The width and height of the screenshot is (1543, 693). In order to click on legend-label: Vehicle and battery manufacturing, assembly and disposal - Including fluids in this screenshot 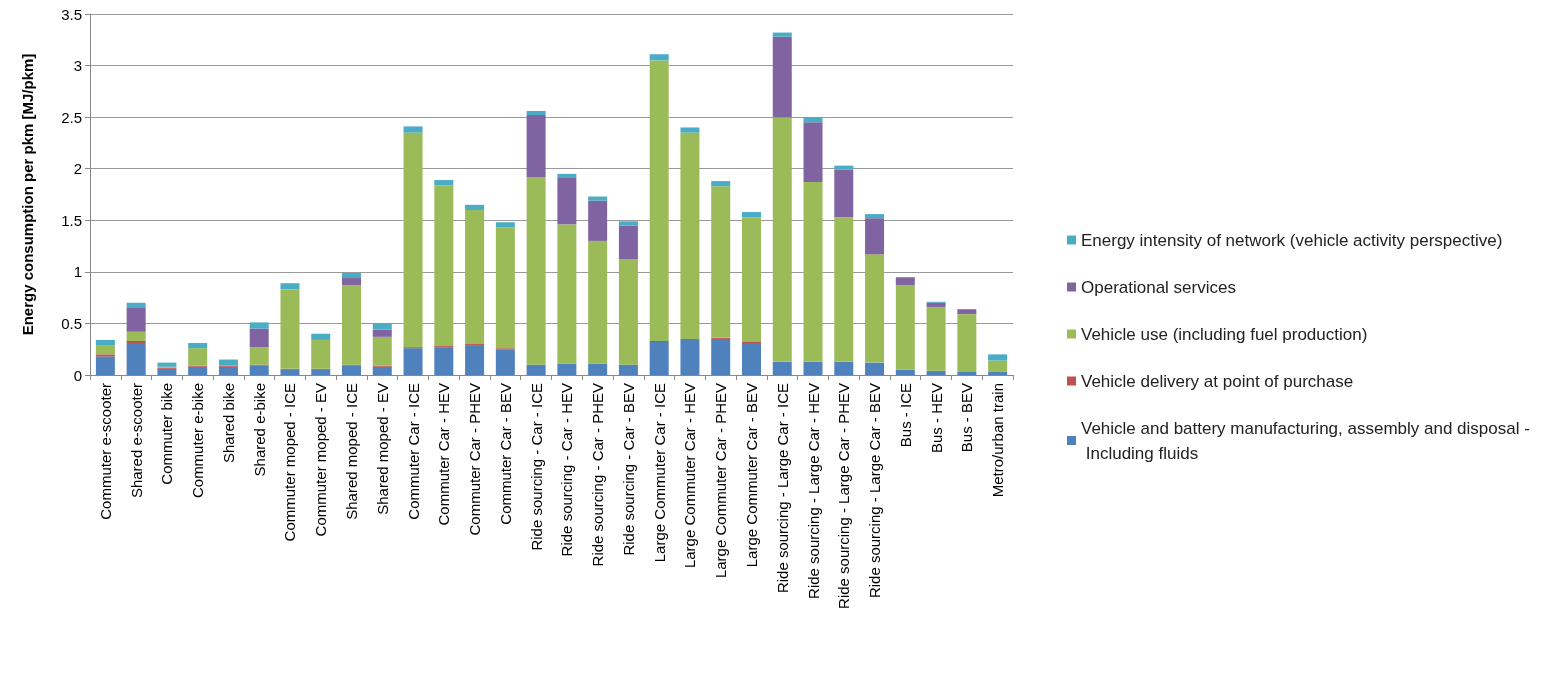, I will do `click(1305, 440)`.